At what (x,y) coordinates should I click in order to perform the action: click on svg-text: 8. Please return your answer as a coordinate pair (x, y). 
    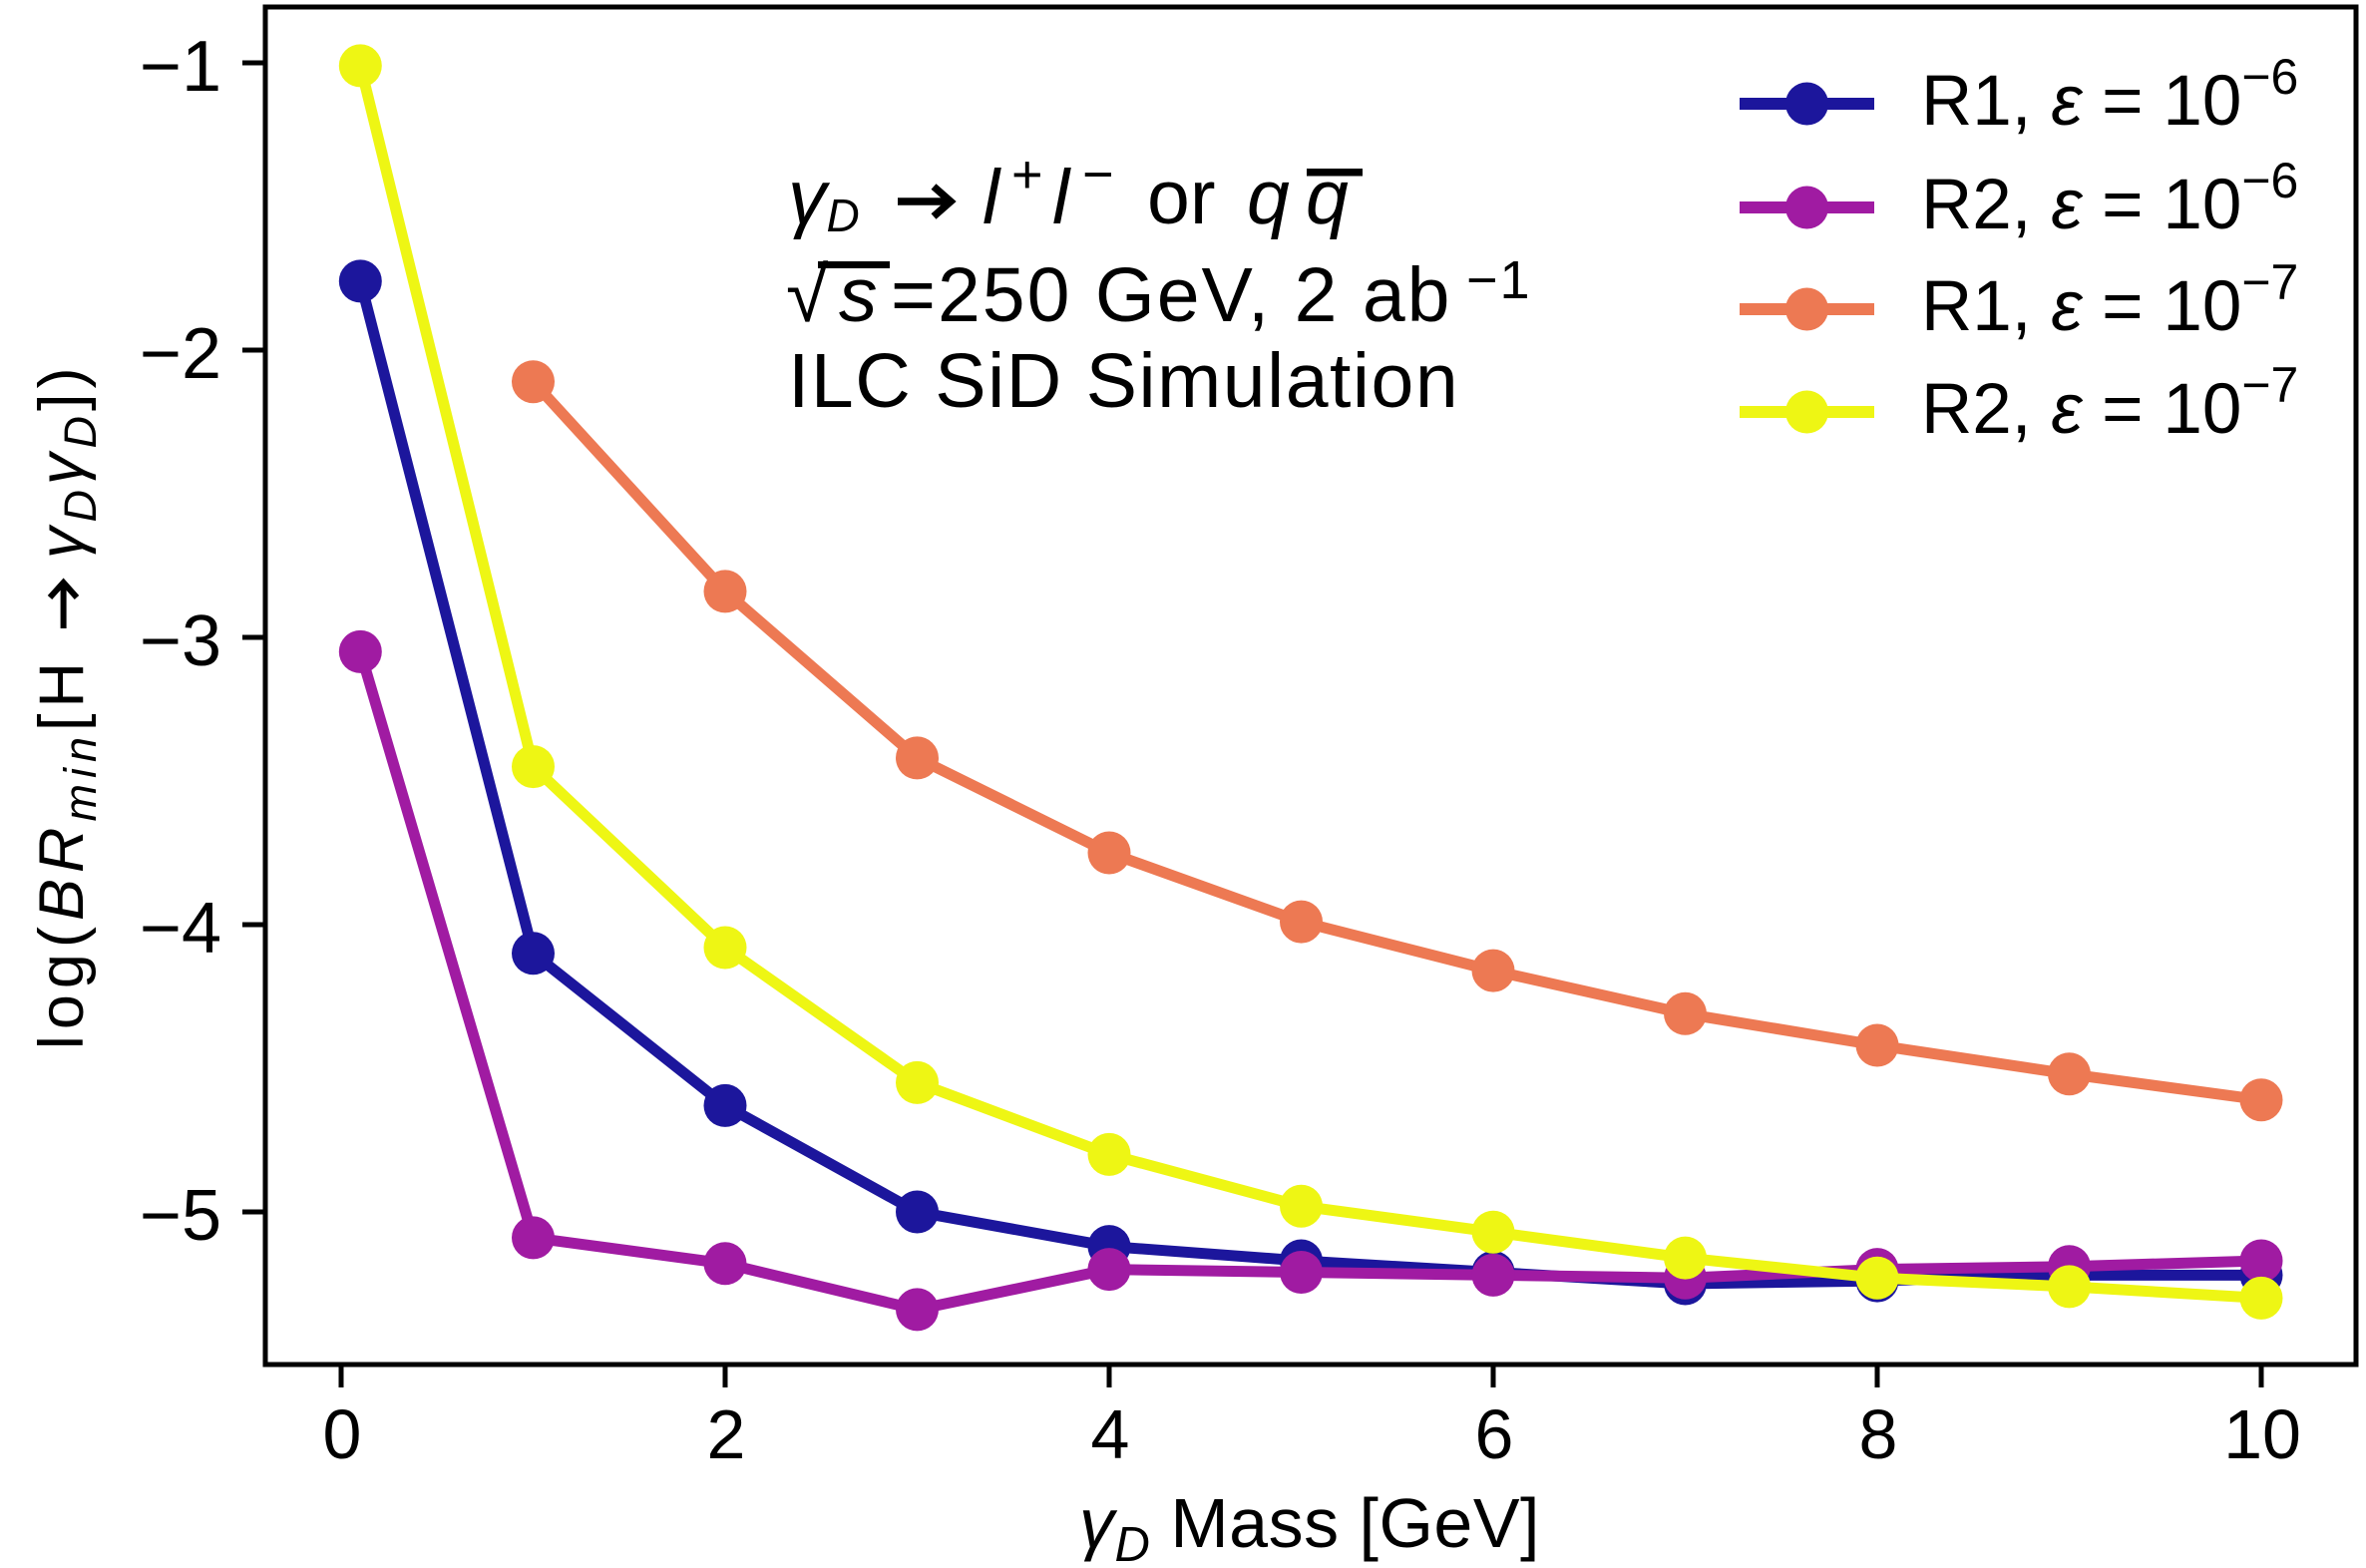
    Looking at the image, I should click on (1879, 1434).